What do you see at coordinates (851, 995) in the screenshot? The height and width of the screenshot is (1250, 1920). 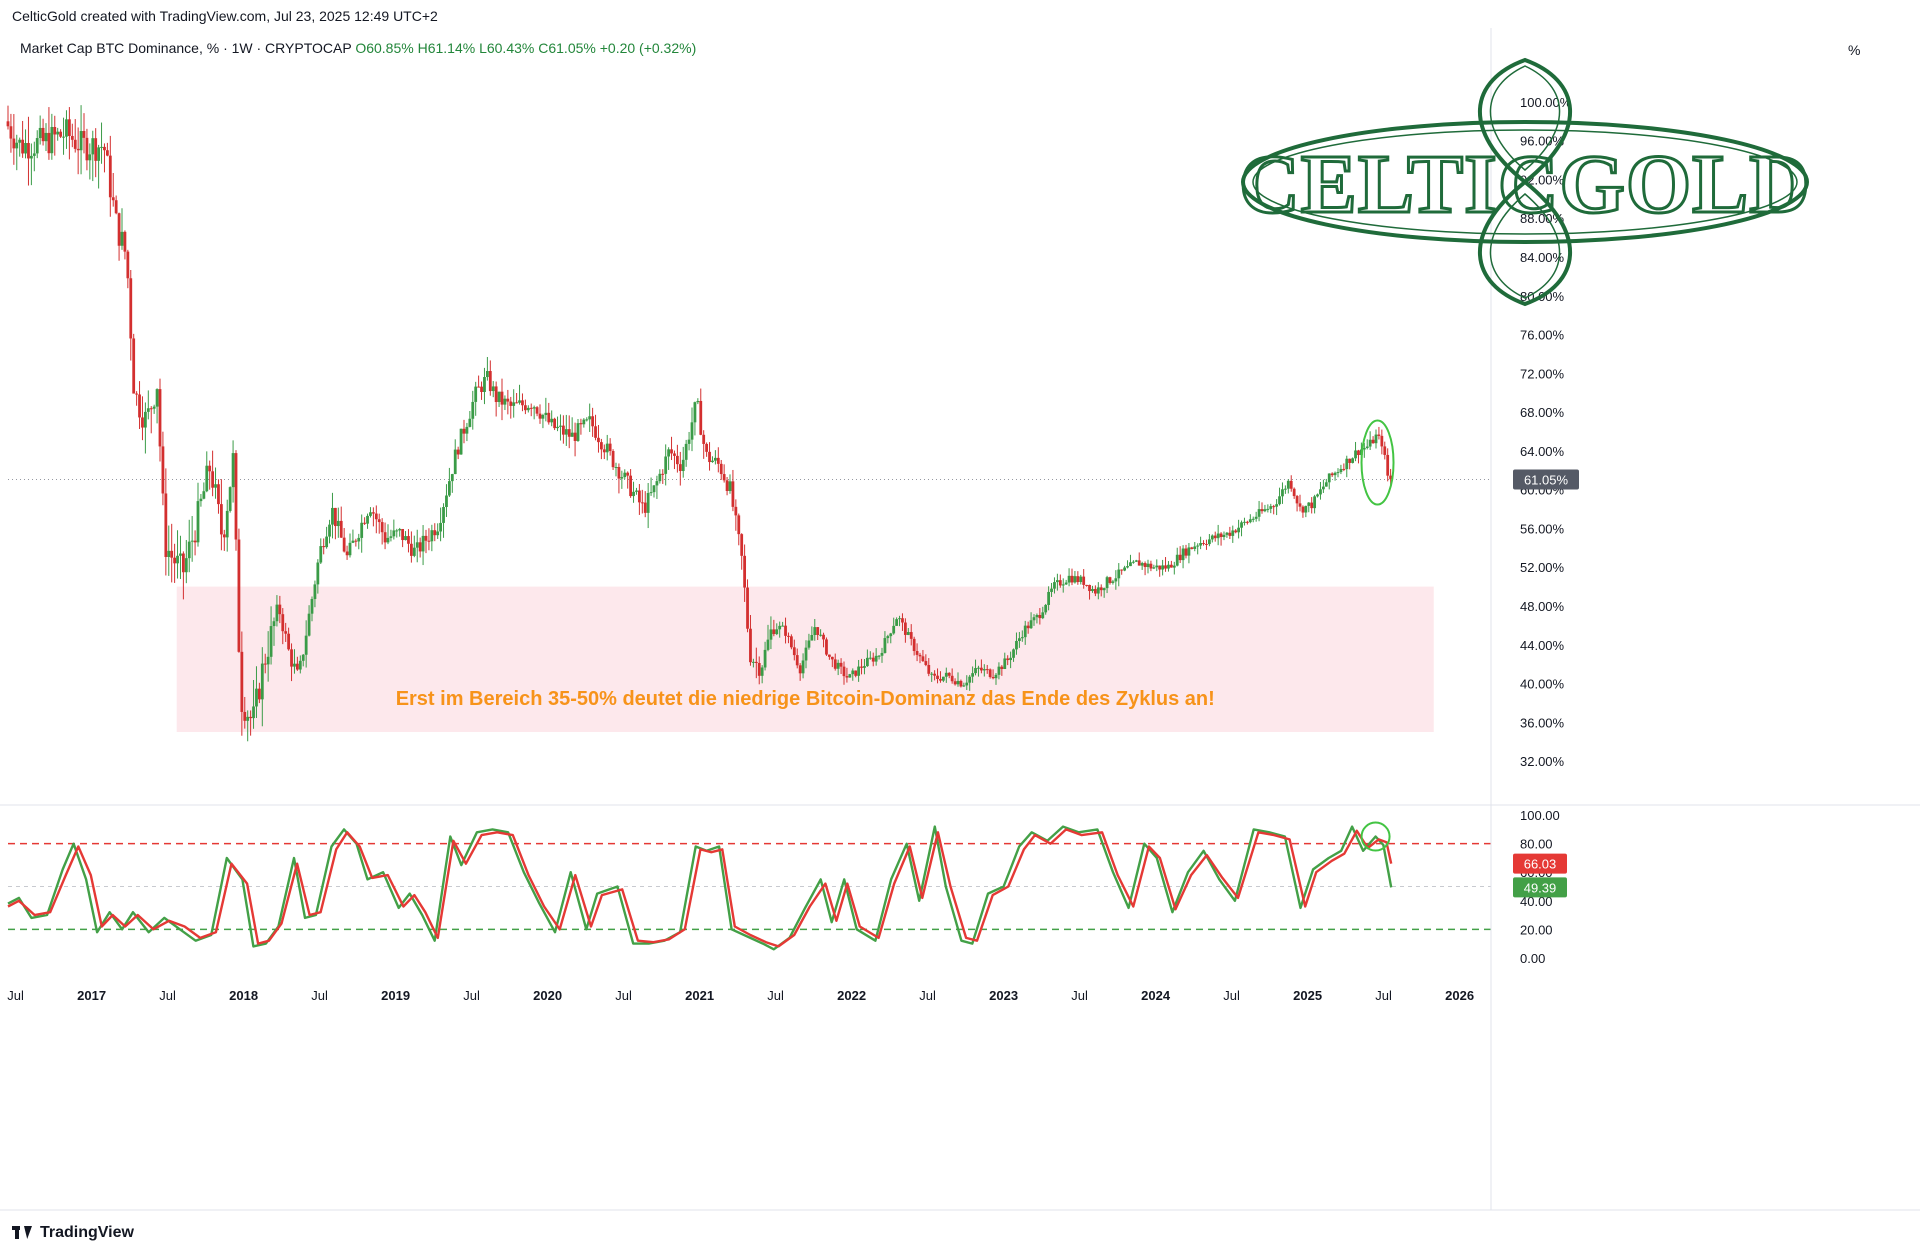 I see `time-tick-label: 2022` at bounding box center [851, 995].